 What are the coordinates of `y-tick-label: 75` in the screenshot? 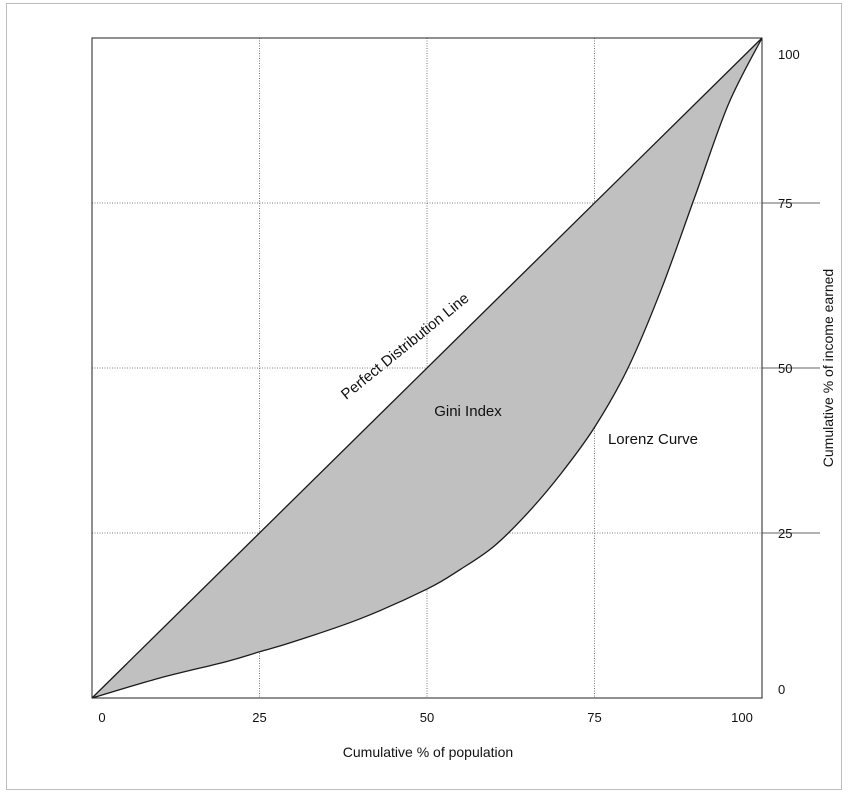 It's located at (785, 203).